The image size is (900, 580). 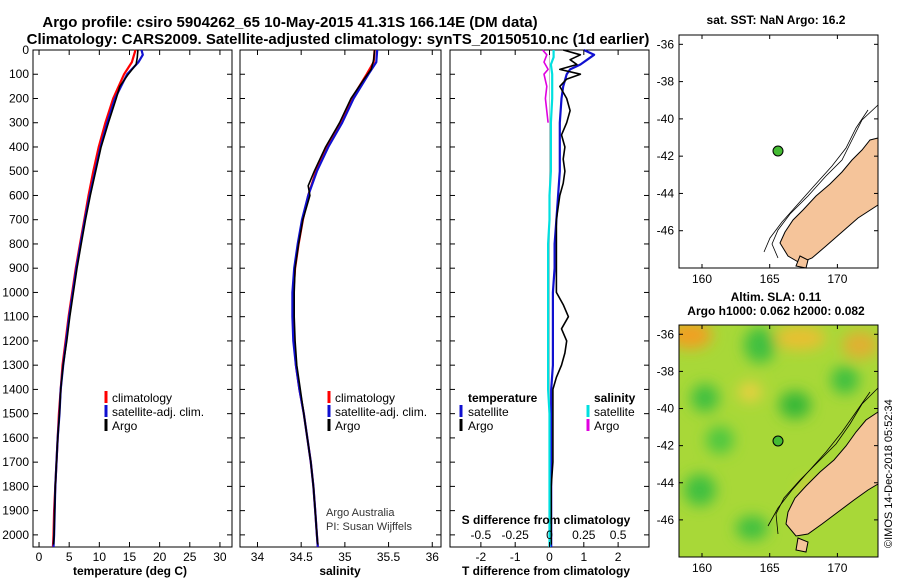 I want to click on sla-map-contour-2000, so click(x=819, y=459).